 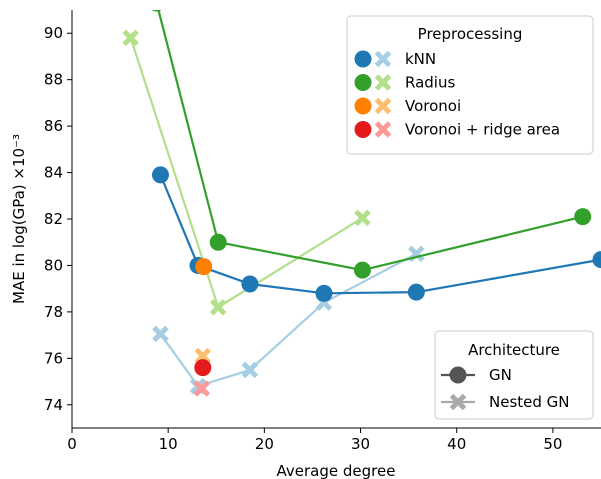 What do you see at coordinates (404, 83) in the screenshot?
I see `legend-entry: Radius` at bounding box center [404, 83].